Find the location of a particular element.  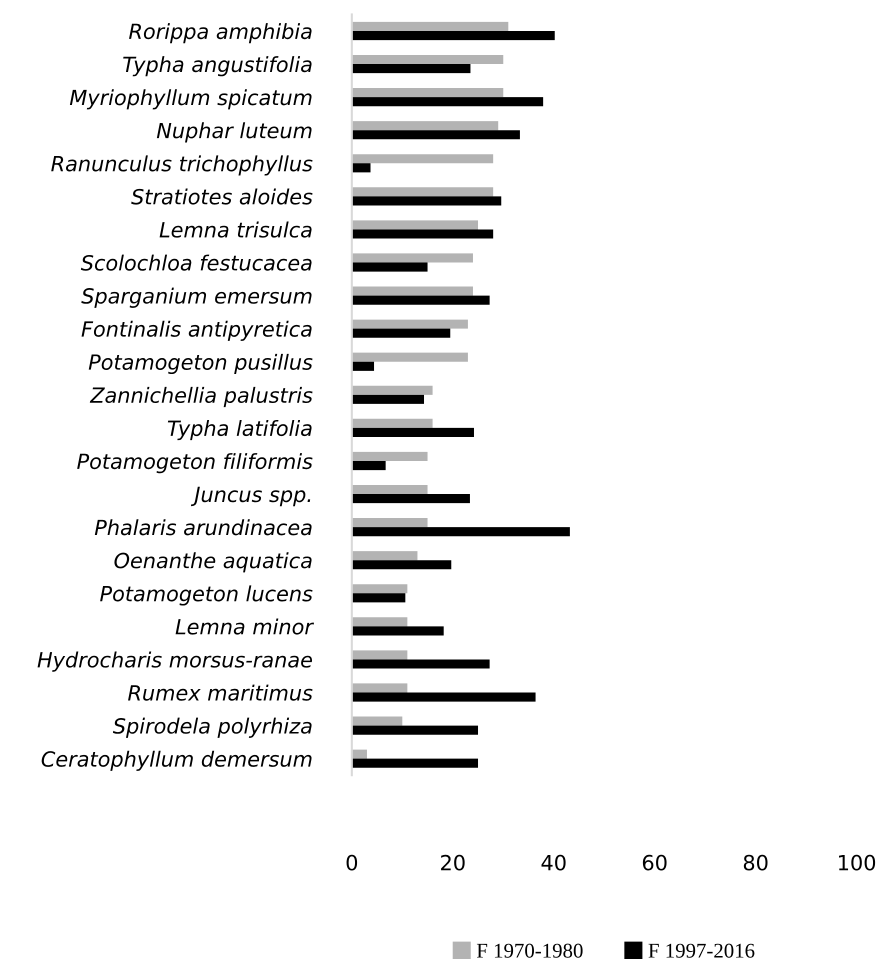

x-tick-label: 80 is located at coordinates (756, 862).